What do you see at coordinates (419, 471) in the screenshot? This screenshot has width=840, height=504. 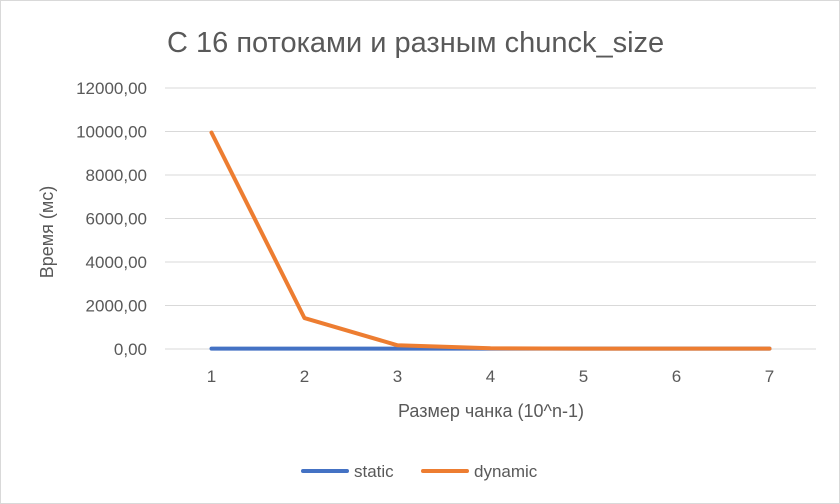 I see `legend: static dynamic` at bounding box center [419, 471].